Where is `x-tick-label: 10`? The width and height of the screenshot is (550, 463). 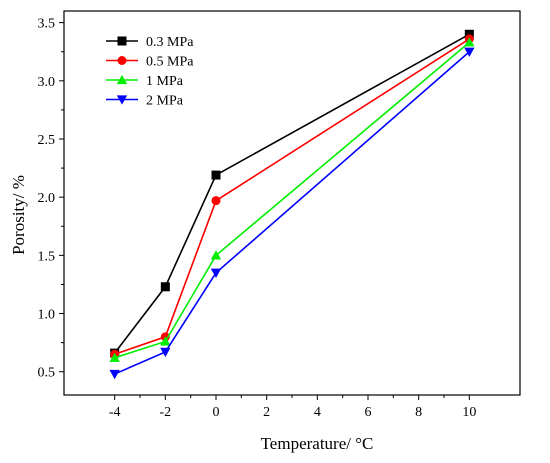 x-tick-label: 10 is located at coordinates (469, 412).